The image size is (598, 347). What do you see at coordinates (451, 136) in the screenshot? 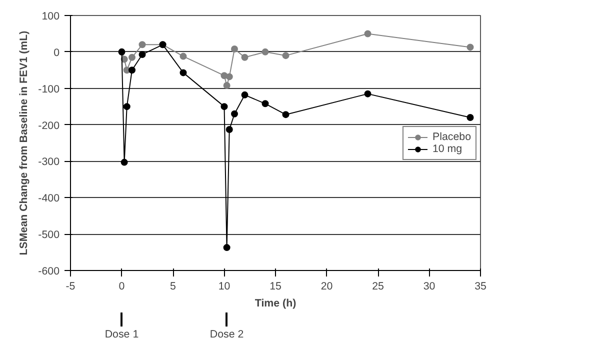
I see `legend-label: Placebo` at bounding box center [451, 136].